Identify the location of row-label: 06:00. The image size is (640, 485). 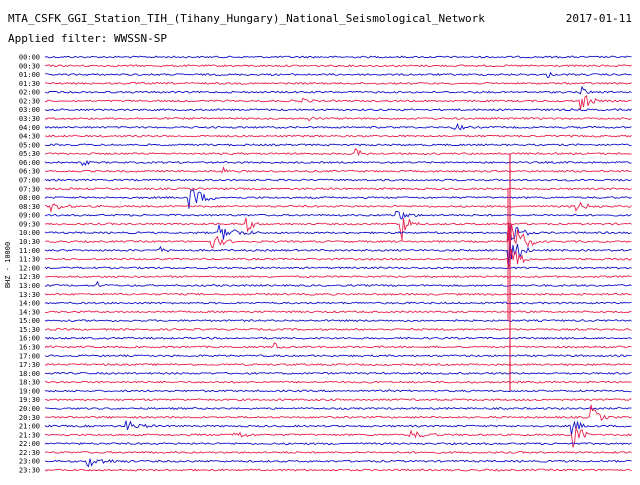
(29, 163).